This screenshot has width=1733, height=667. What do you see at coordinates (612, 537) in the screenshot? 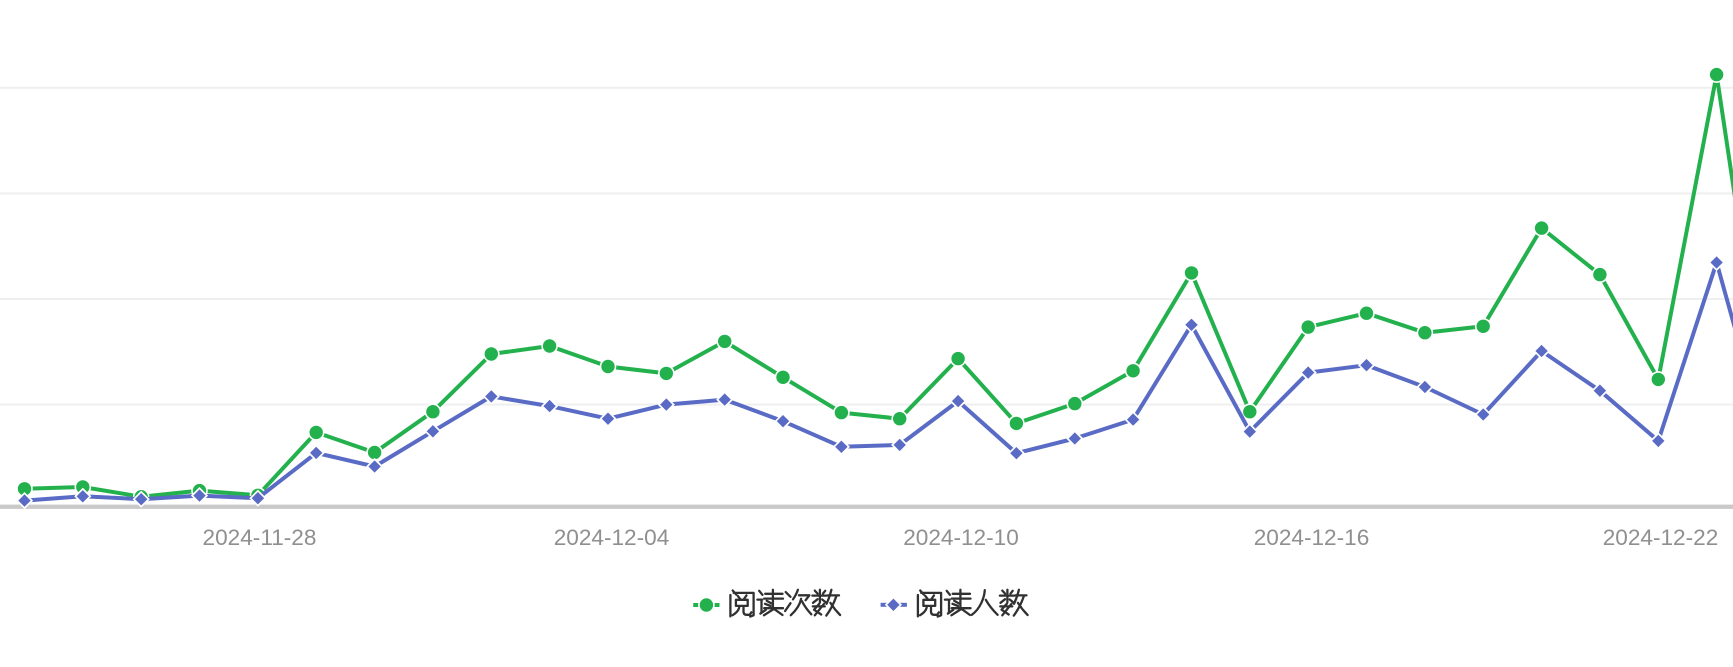
I see `svg-text: 2024-12-04` at bounding box center [612, 537].